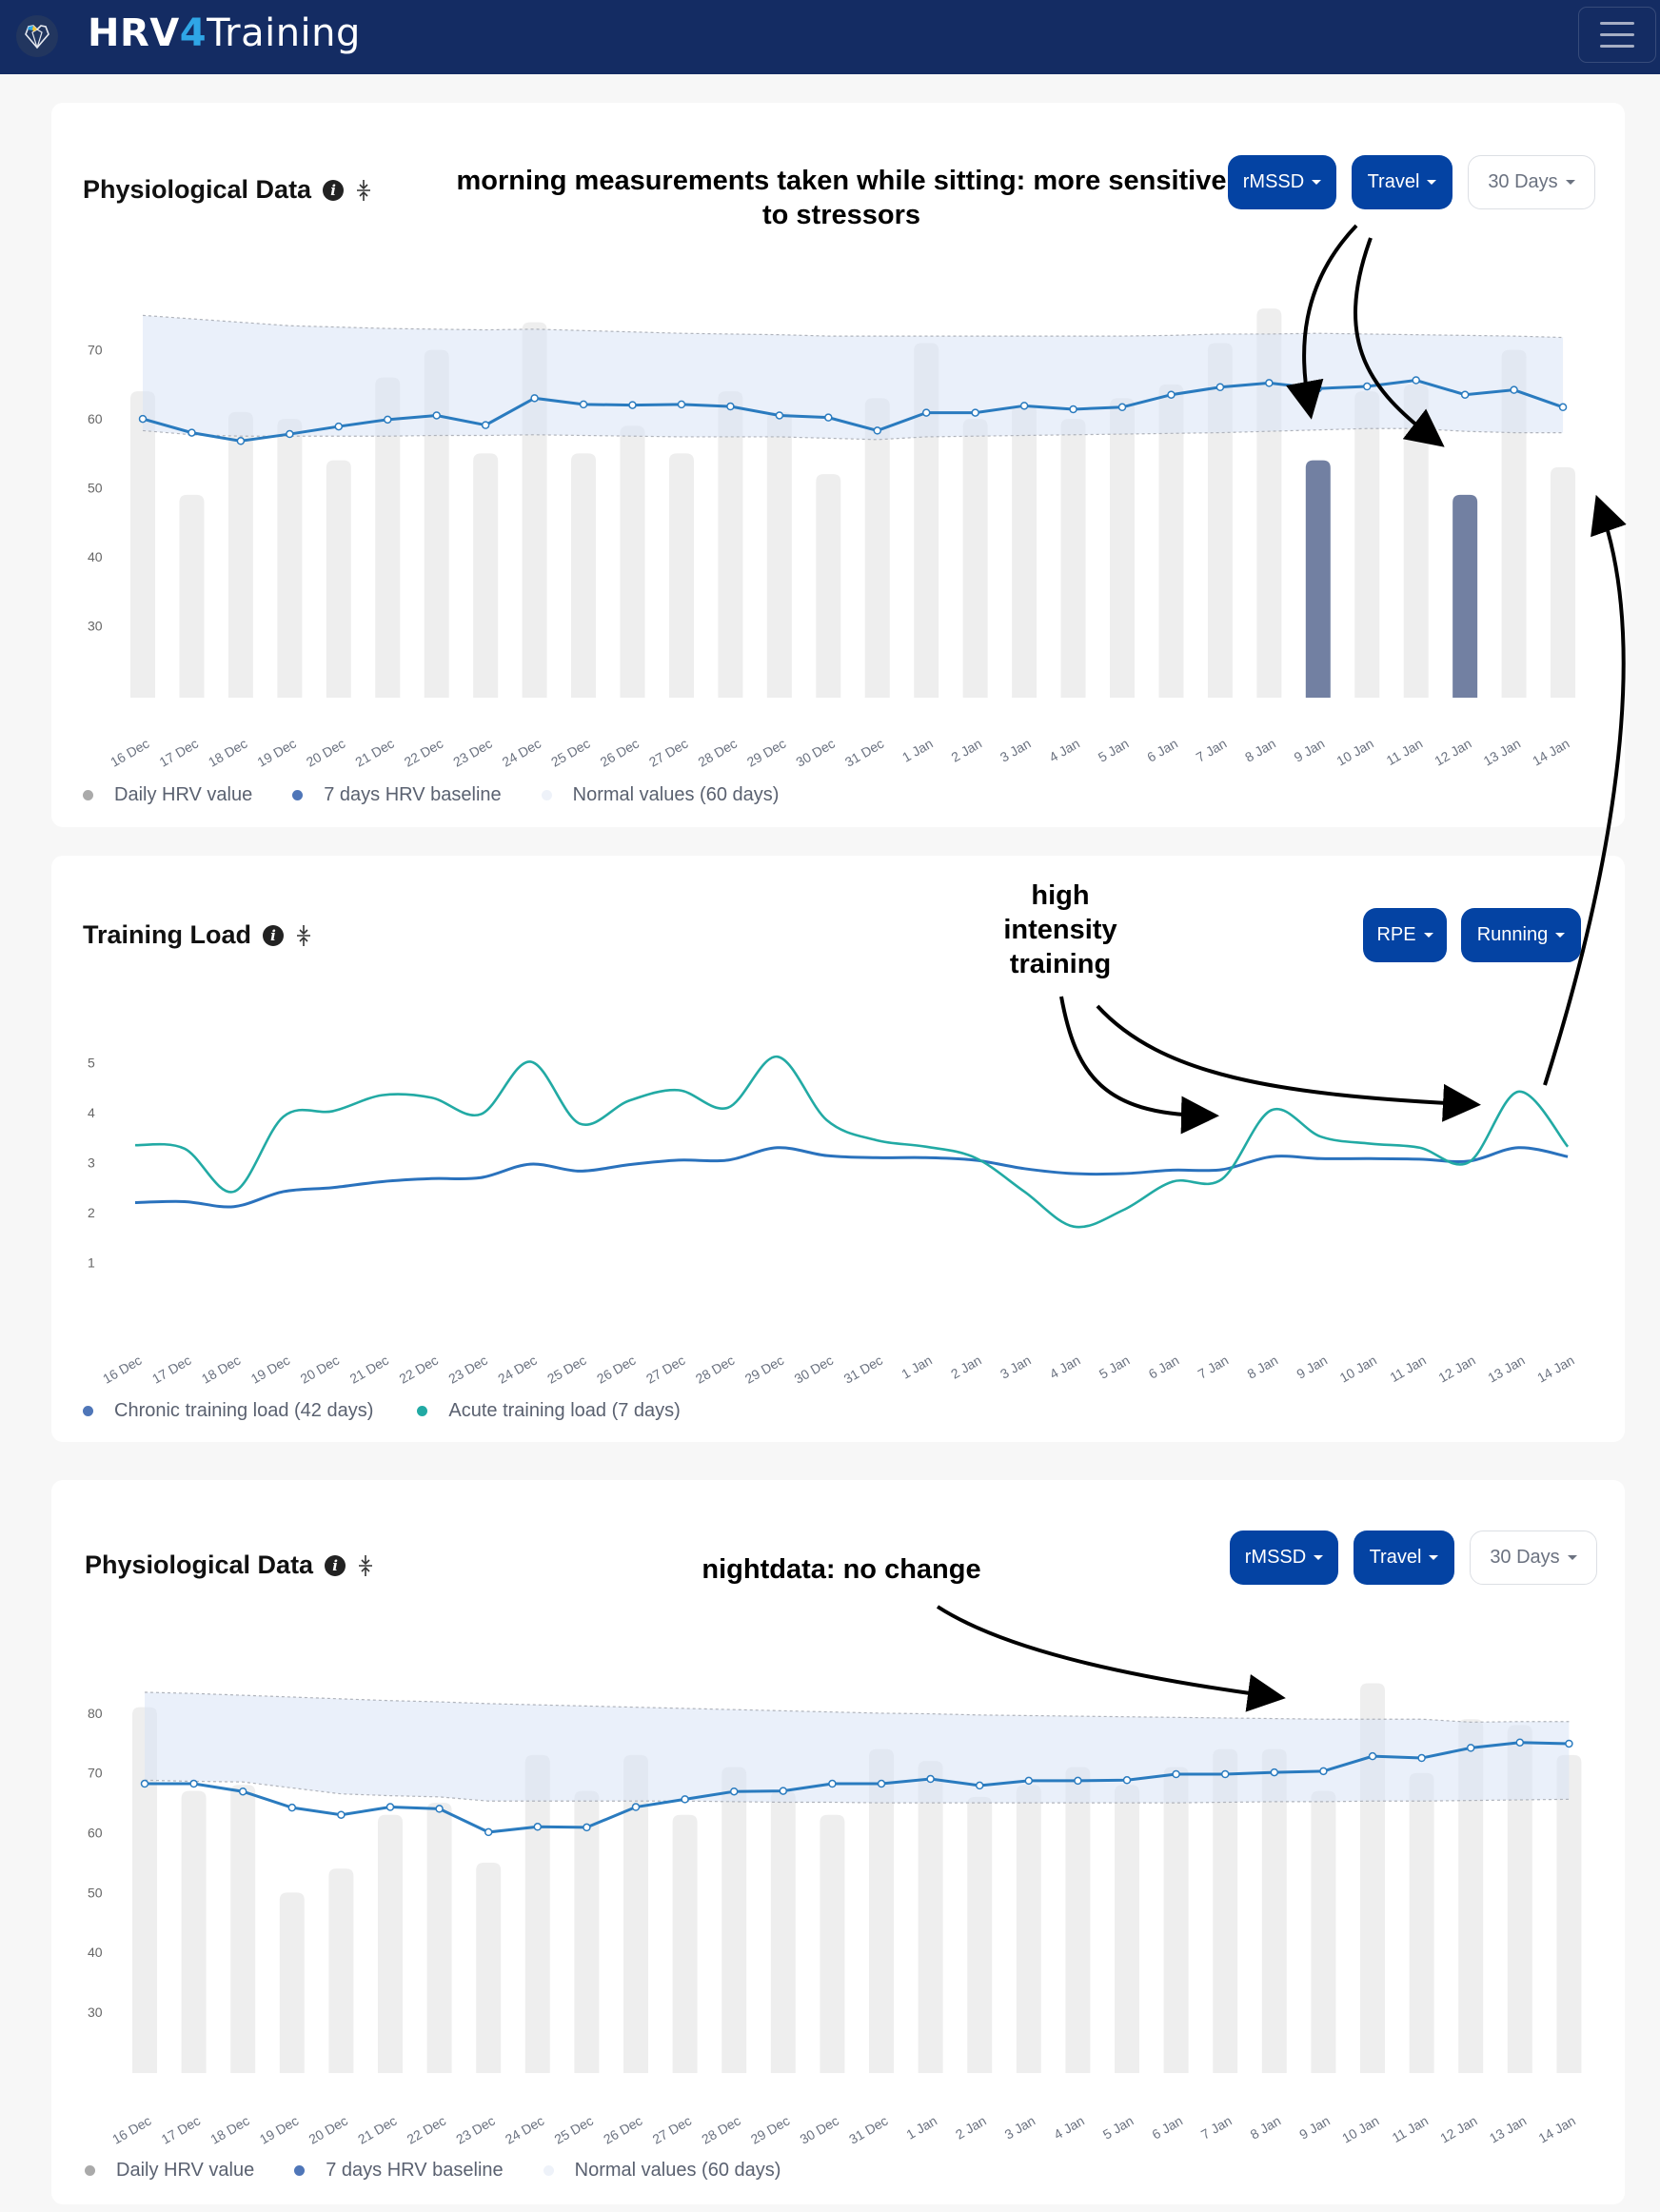  Describe the element at coordinates (95, 1953) in the screenshot. I see `svg-text: 40` at that location.